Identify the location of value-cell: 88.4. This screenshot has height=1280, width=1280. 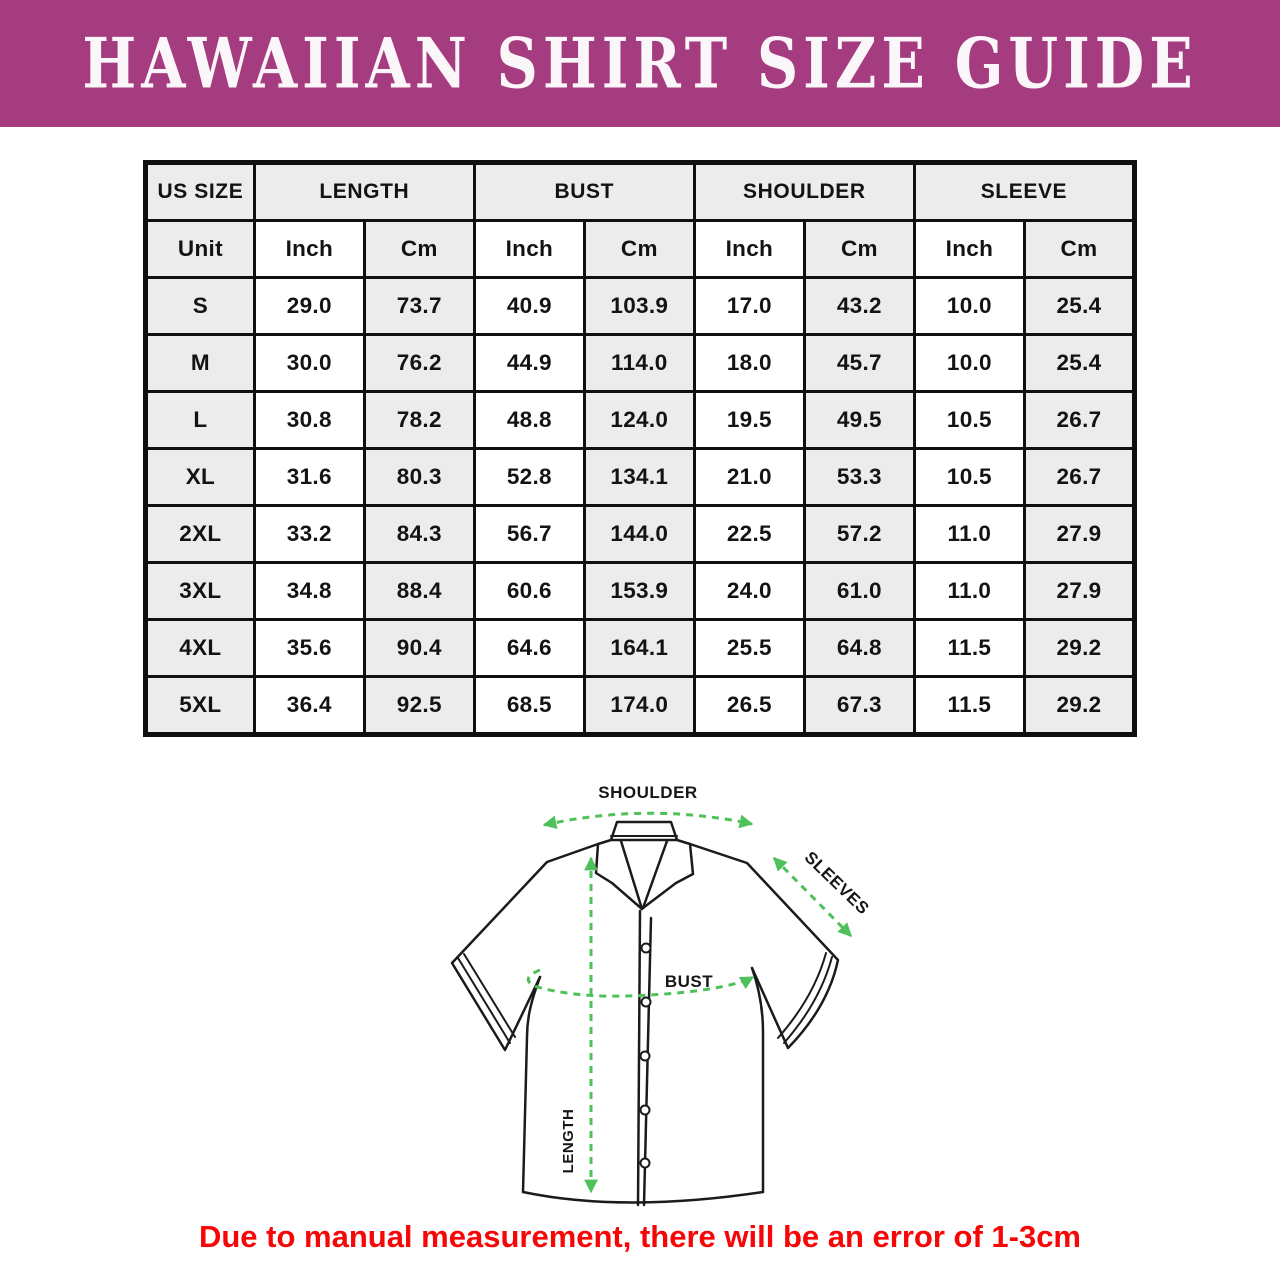
(419, 591).